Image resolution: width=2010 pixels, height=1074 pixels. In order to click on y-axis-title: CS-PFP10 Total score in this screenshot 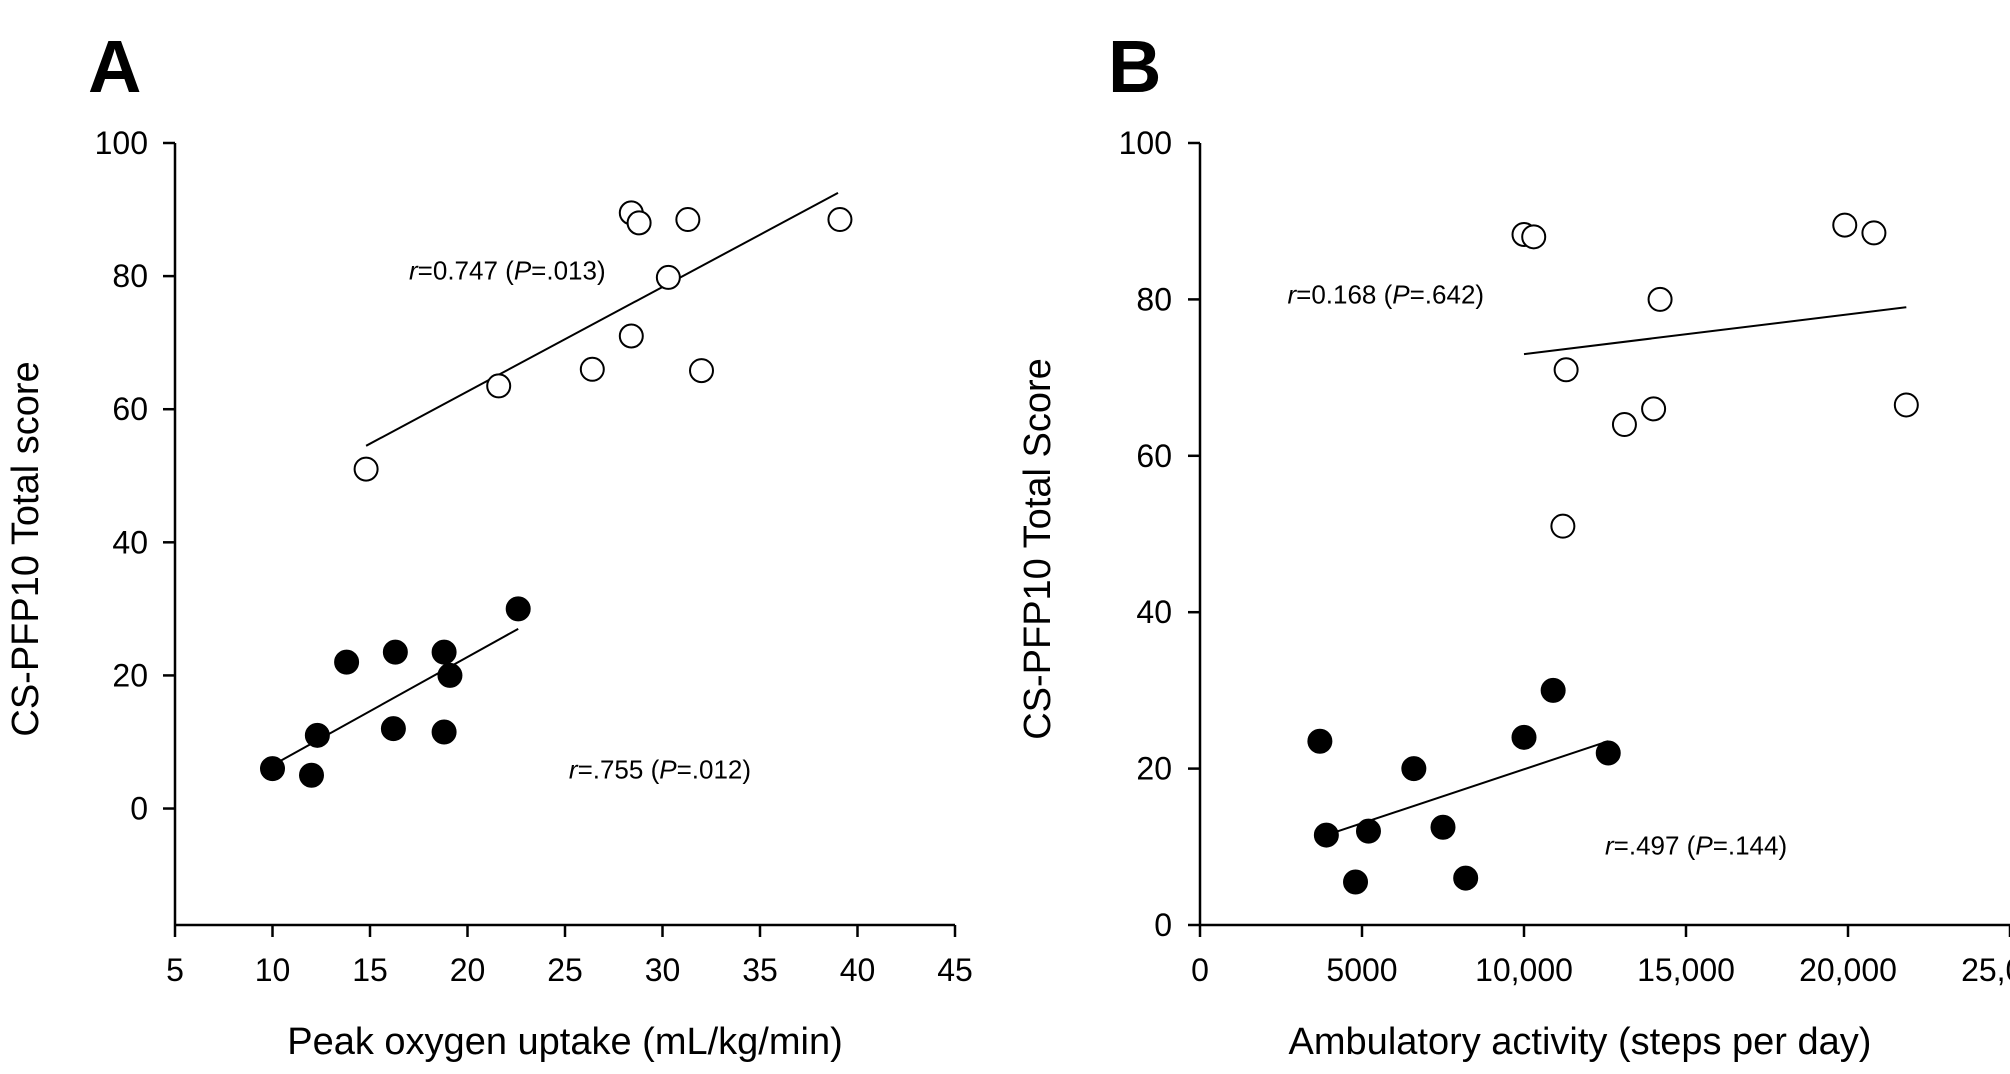, I will do `click(26, 548)`.